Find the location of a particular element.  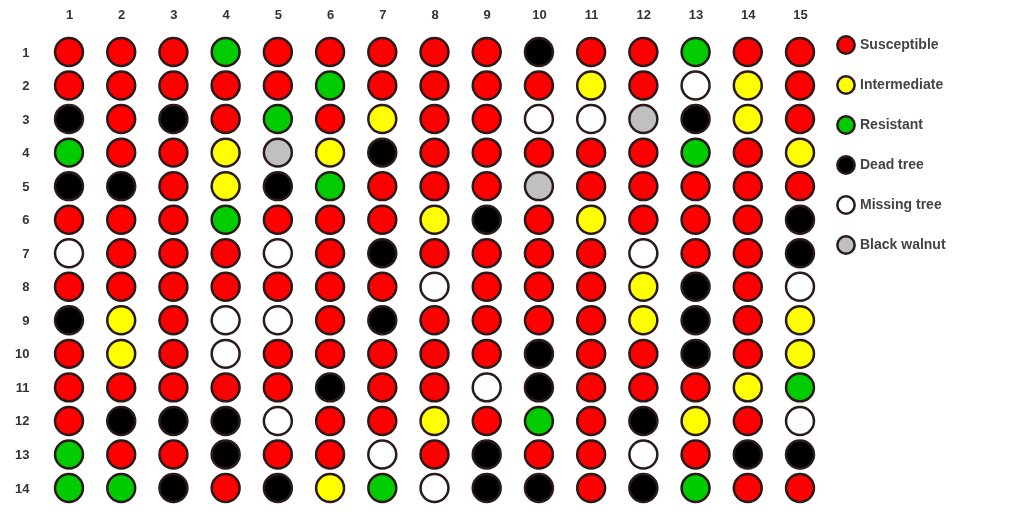

legend-label: Missing tree is located at coordinates (901, 204).